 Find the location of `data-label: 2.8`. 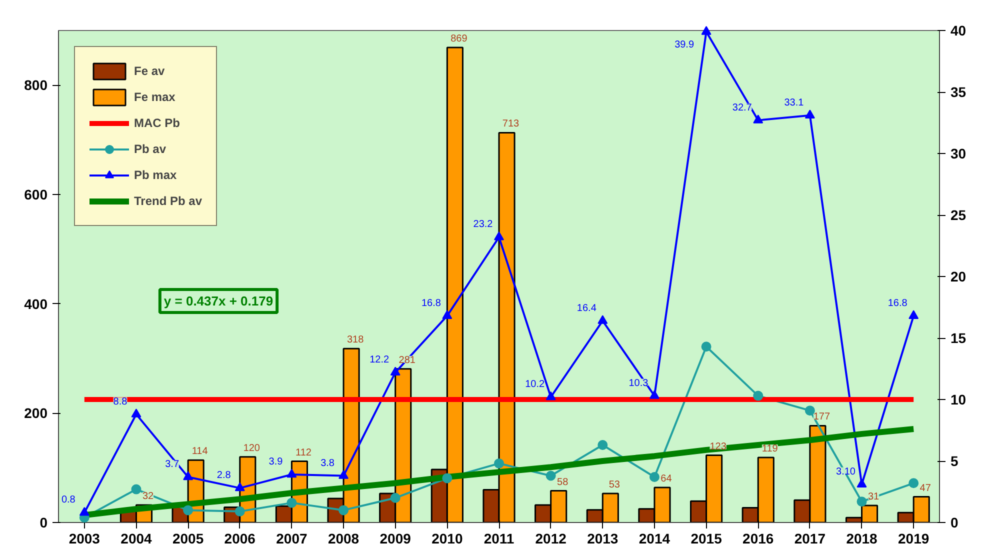

data-label: 2.8 is located at coordinates (224, 476).